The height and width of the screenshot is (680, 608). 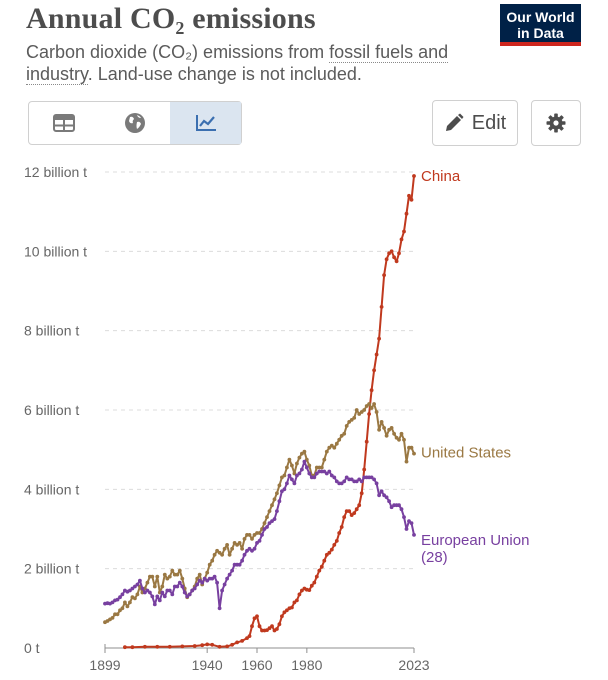 What do you see at coordinates (171, 18) in the screenshot?
I see `chart-title: Annual CO₂ emissions` at bounding box center [171, 18].